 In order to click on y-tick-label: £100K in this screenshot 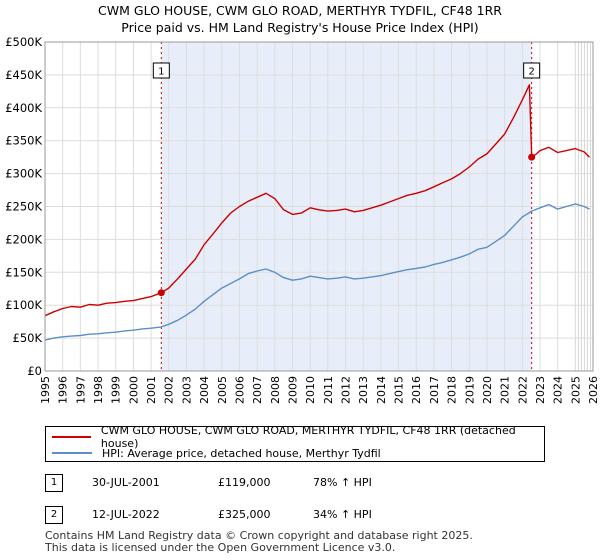, I will do `click(23, 305)`.